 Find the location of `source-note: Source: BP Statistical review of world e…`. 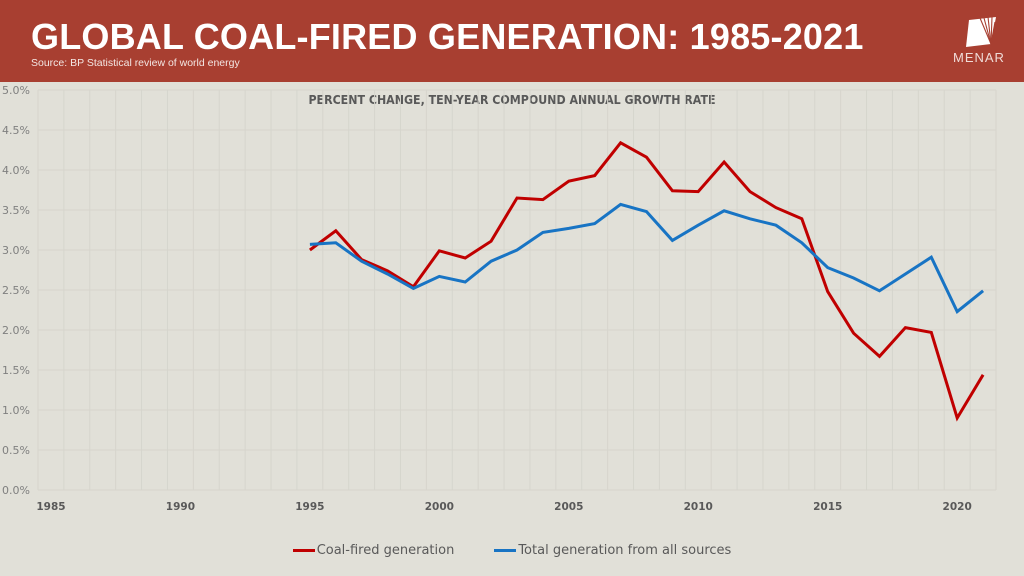

source-note: Source: BP Statistical review of world e… is located at coordinates (135, 63).